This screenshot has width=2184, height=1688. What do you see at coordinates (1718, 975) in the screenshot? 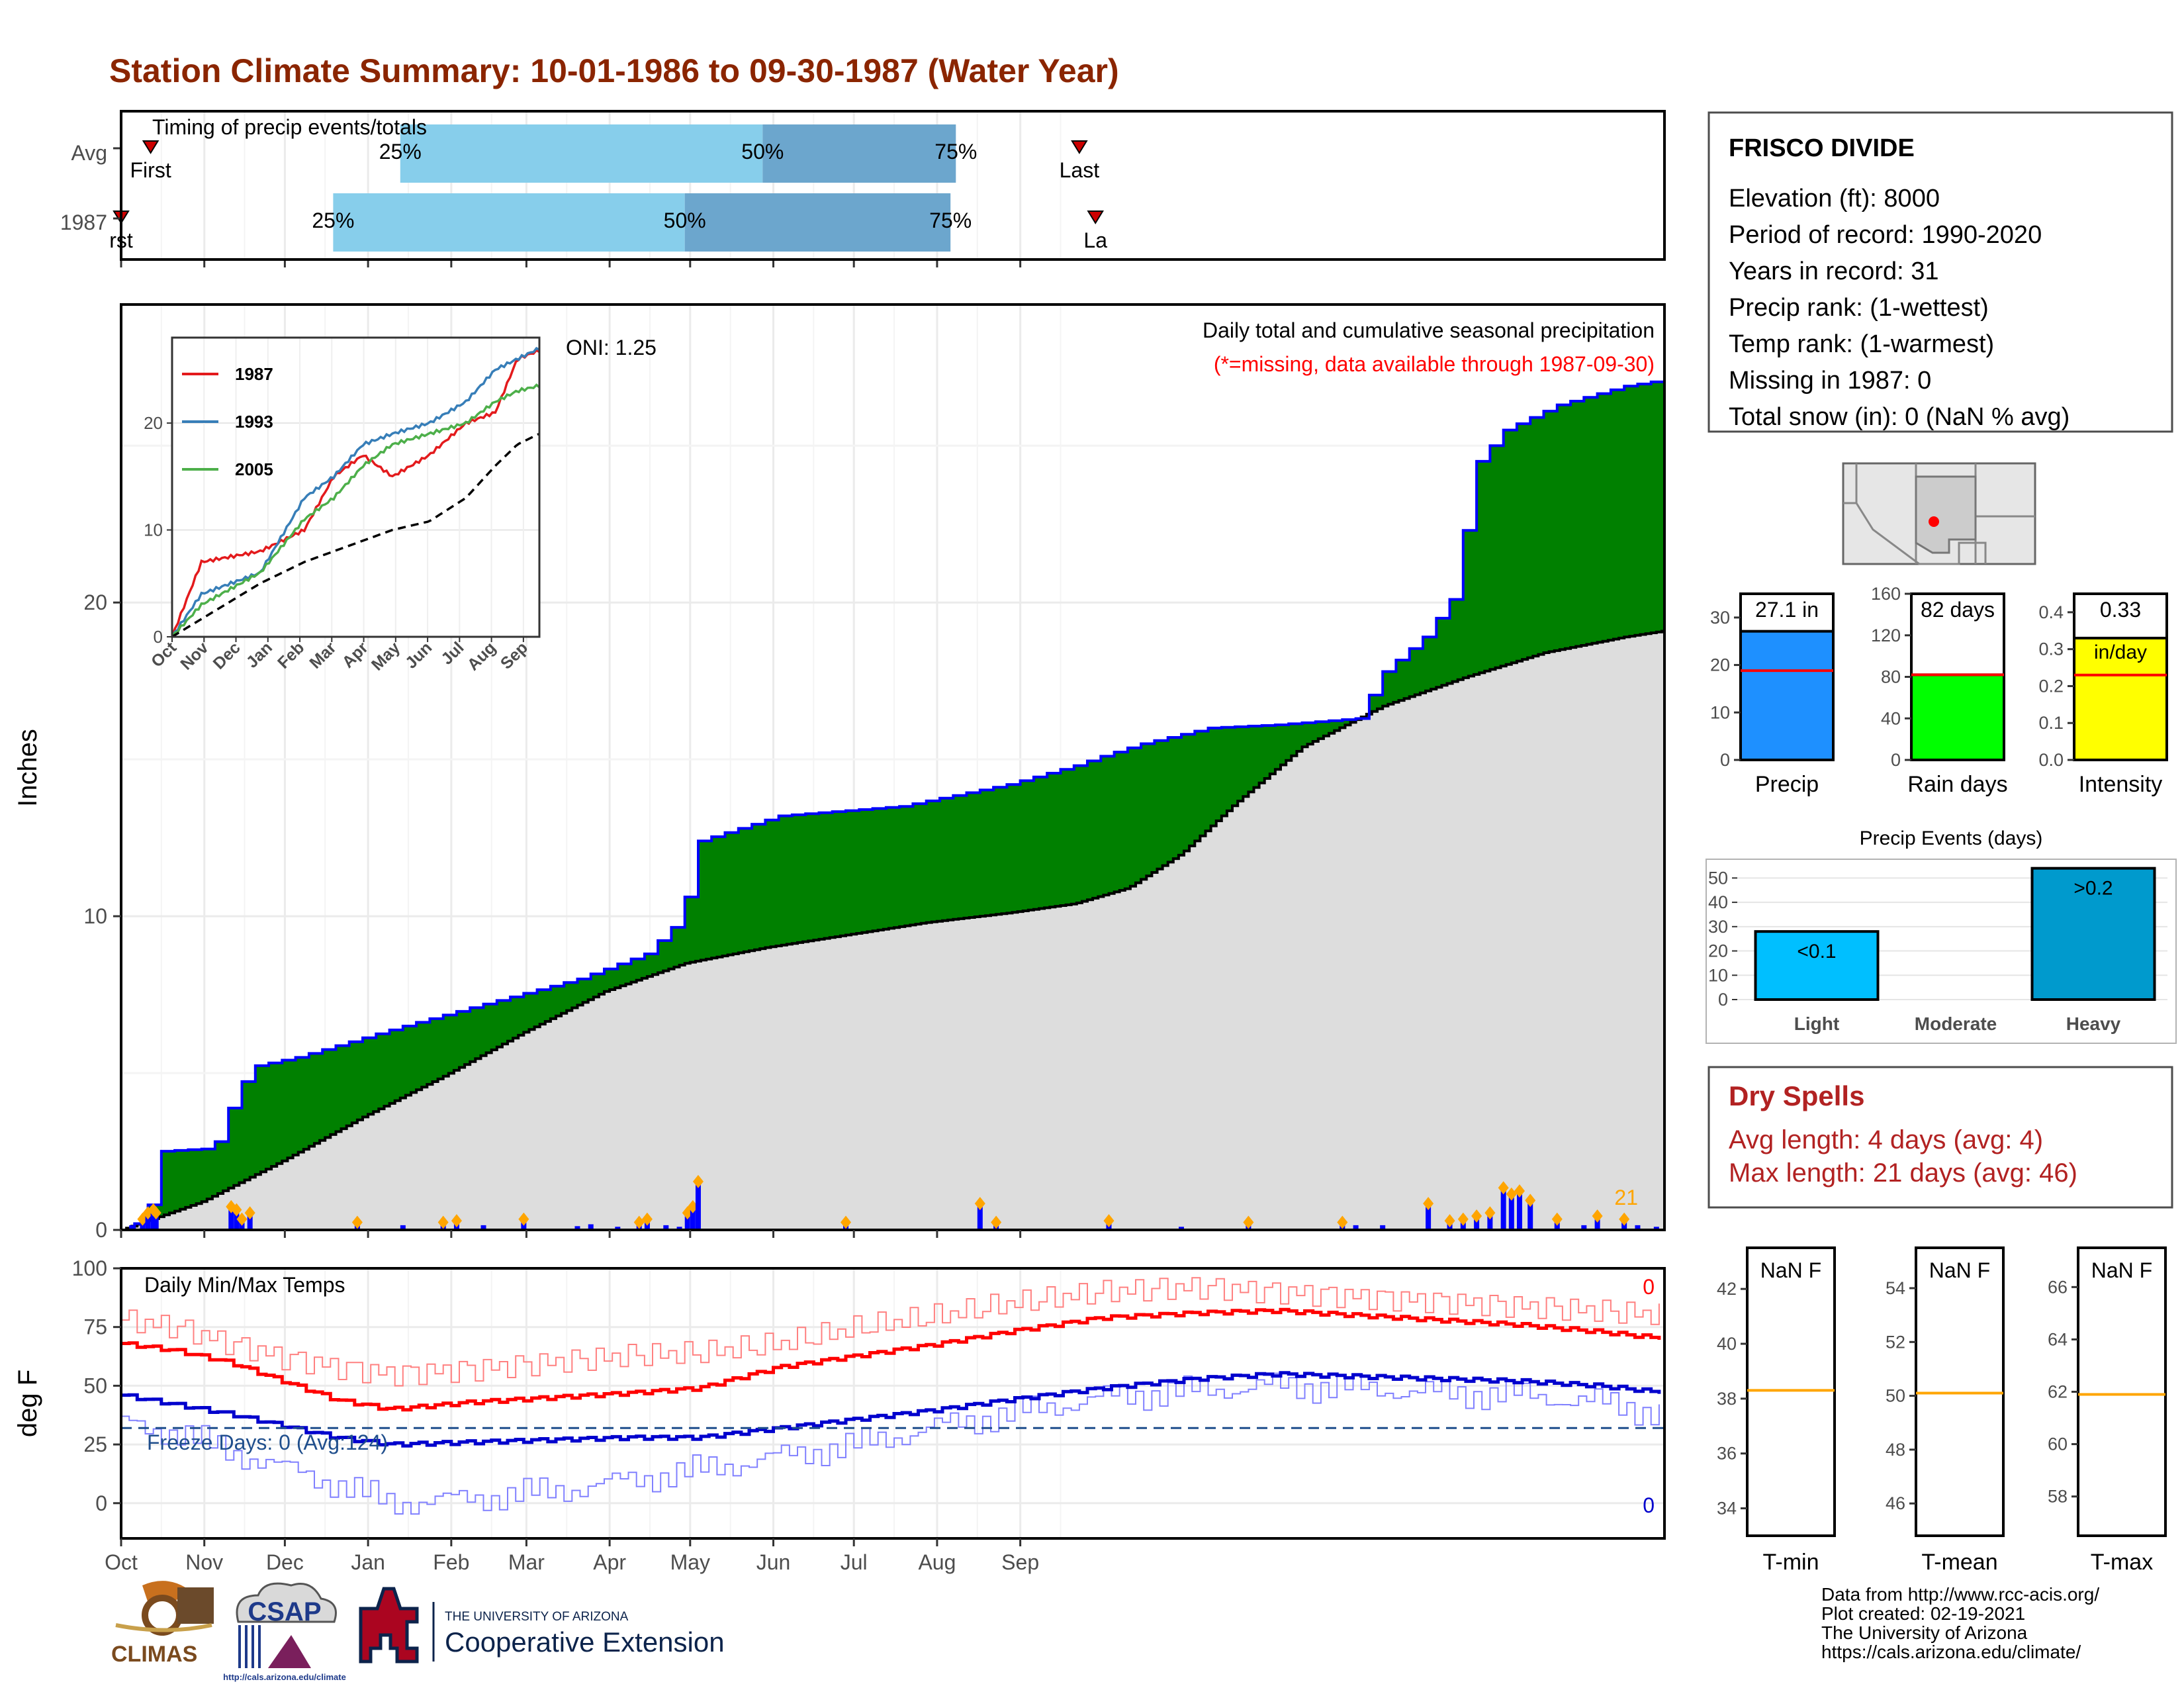
I see `events-ytick-label: 10` at bounding box center [1718, 975].